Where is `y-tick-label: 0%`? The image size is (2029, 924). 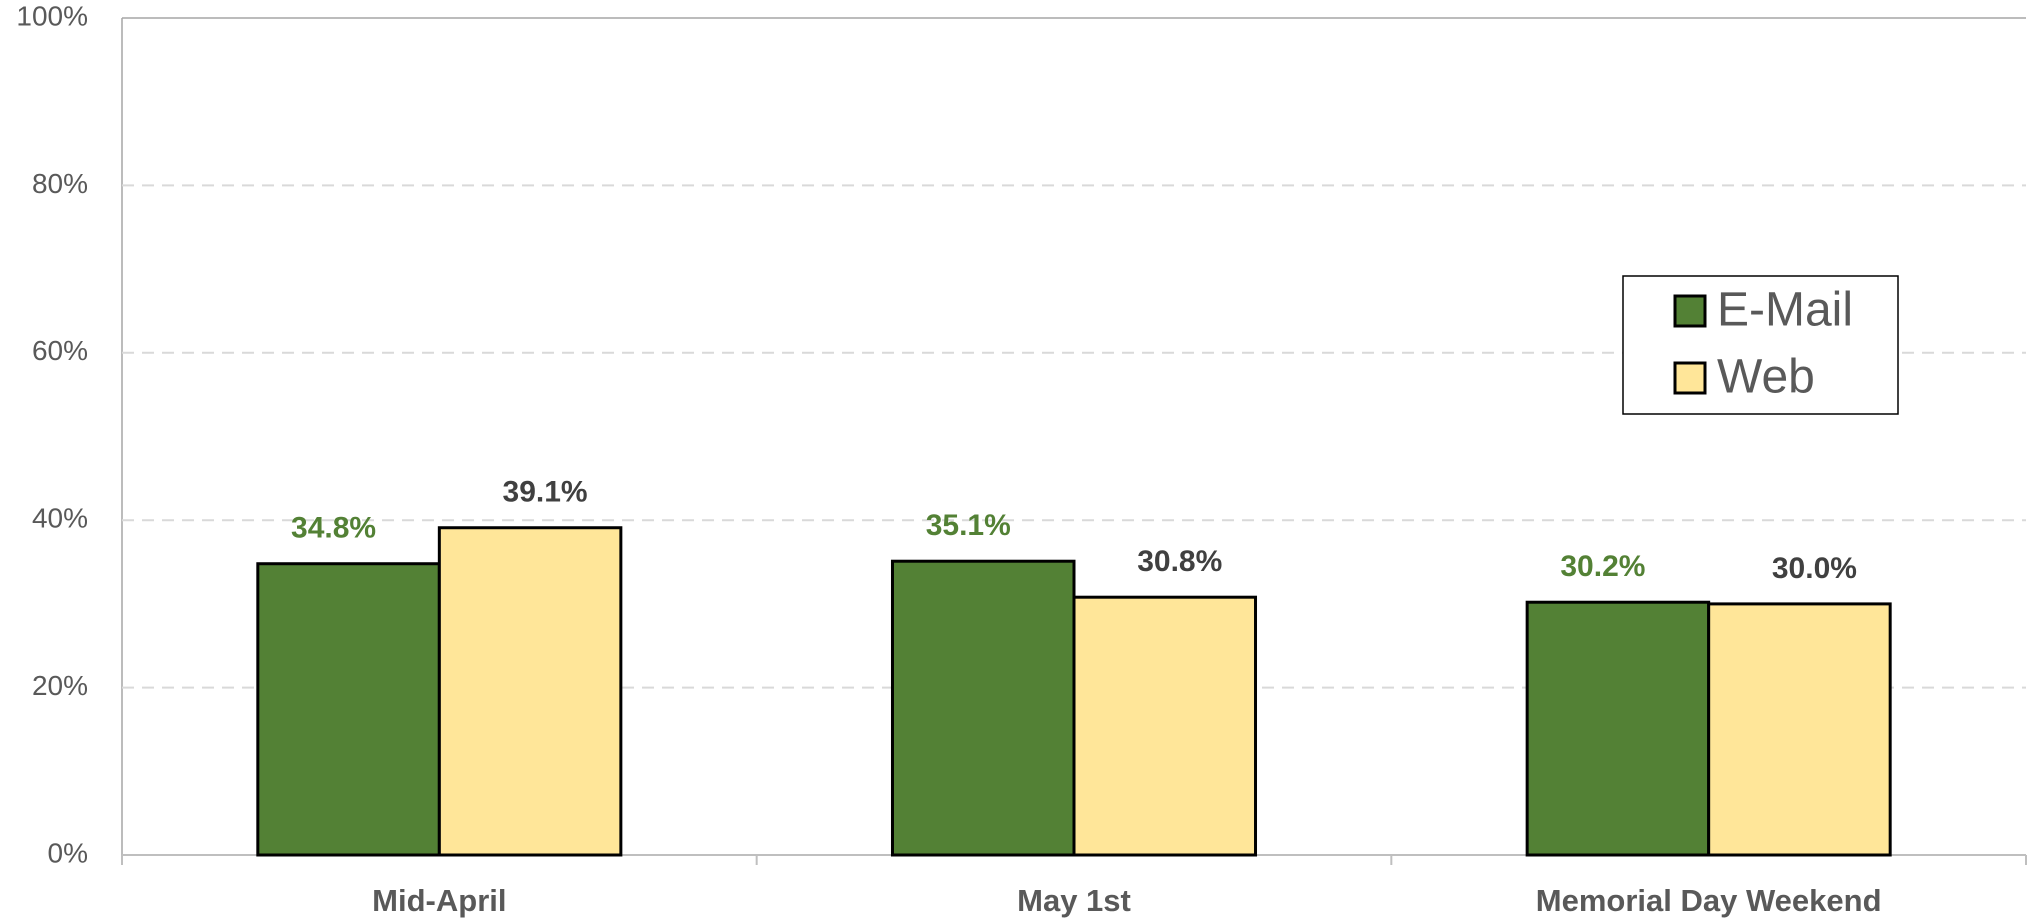 y-tick-label: 0% is located at coordinates (68, 852).